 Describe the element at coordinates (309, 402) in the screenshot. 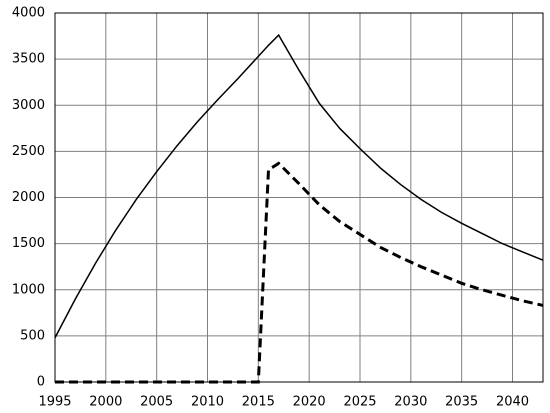

I see `x-tick-label: 2020` at that location.